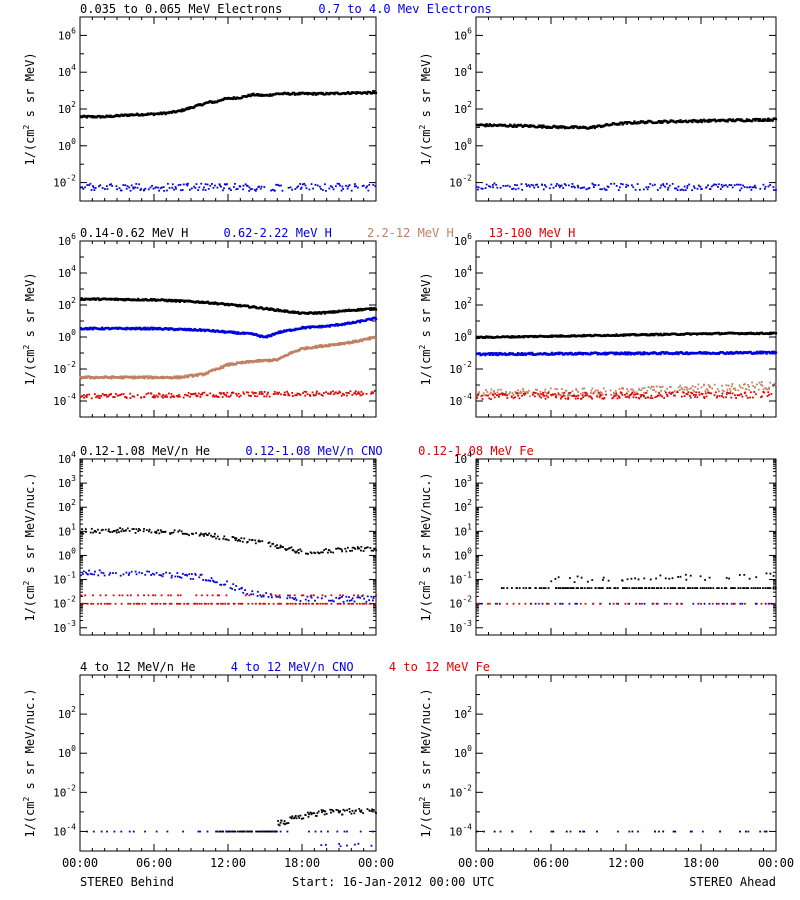 Image resolution: width=800 pixels, height=900 pixels. I want to click on y-tick-label: 10², so click(67, 713).